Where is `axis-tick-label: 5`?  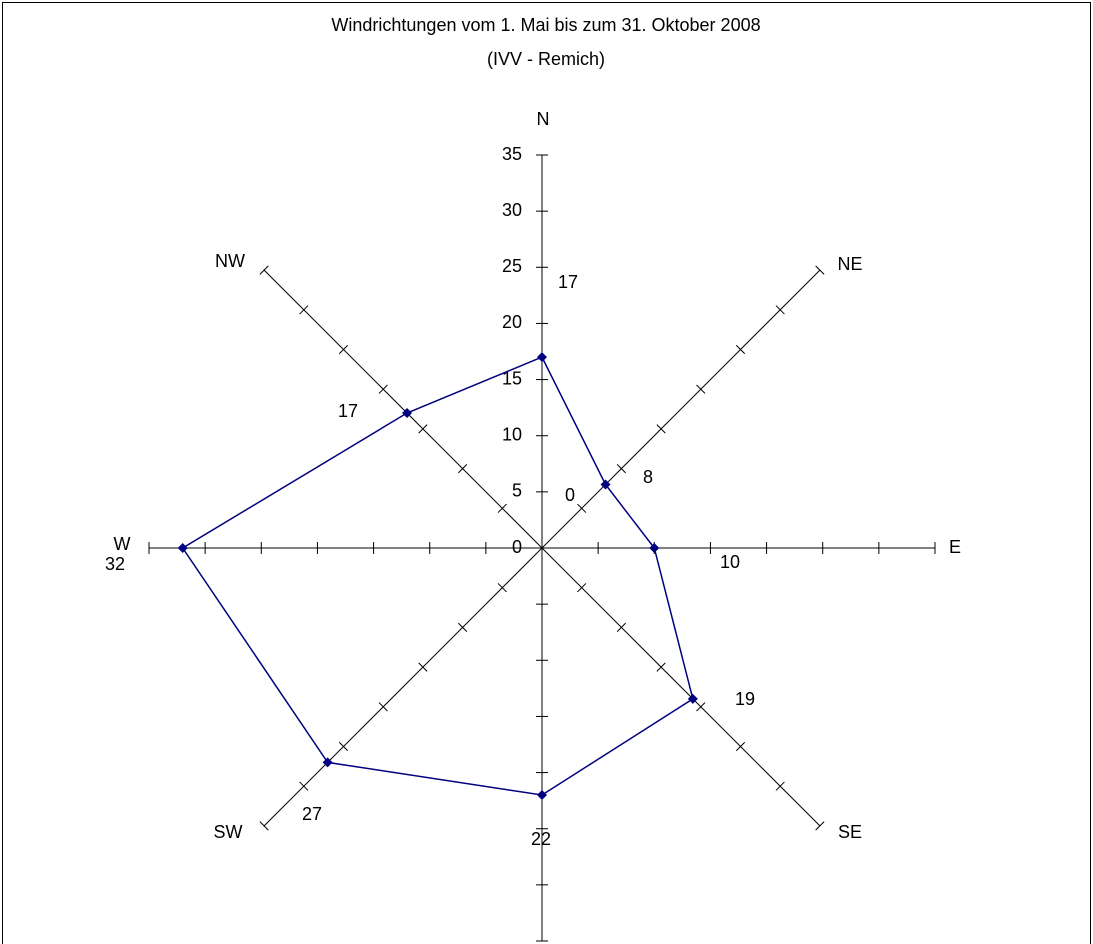
axis-tick-label: 5 is located at coordinates (517, 491).